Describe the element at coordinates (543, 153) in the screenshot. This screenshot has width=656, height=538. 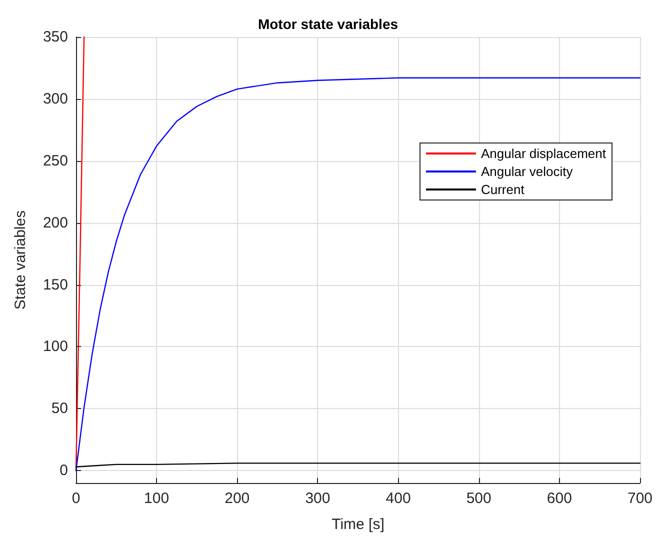
I see `legend-label: Angular displacement` at that location.